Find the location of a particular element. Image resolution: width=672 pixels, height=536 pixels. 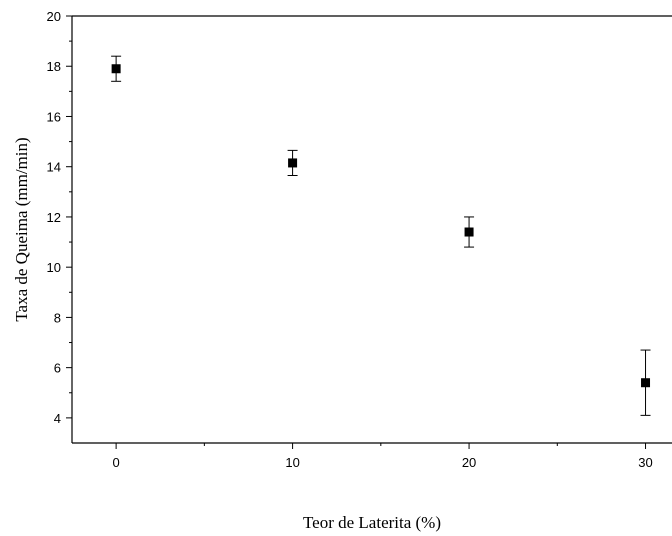

y-tick-label: 14 is located at coordinates (54, 167).